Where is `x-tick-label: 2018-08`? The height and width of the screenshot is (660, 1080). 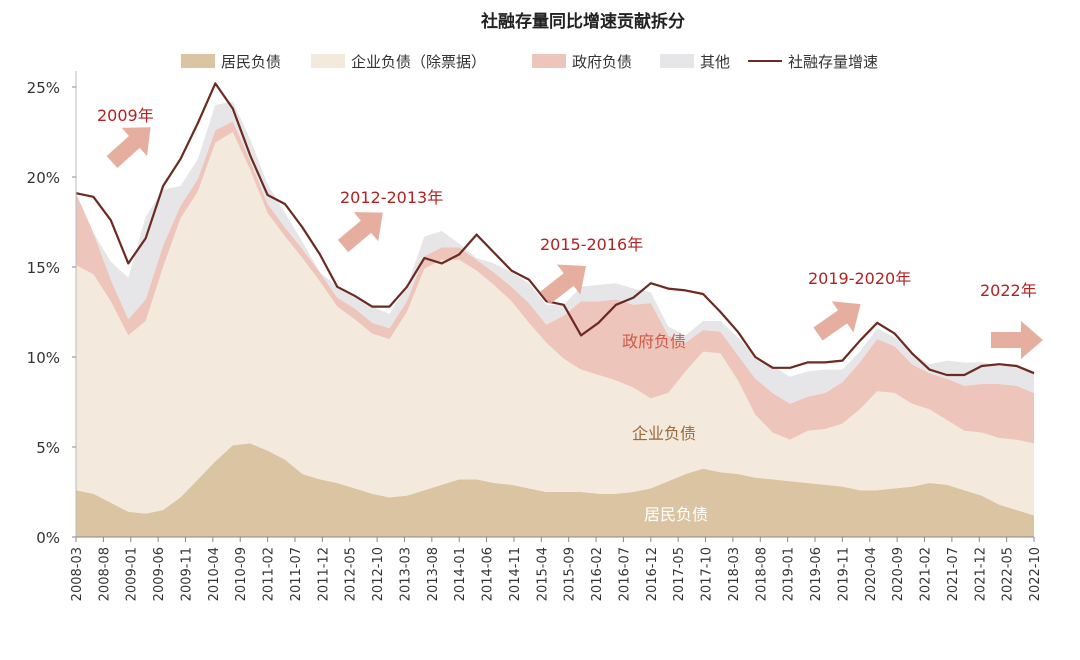 x-tick-label: 2018-08 is located at coordinates (761, 574).